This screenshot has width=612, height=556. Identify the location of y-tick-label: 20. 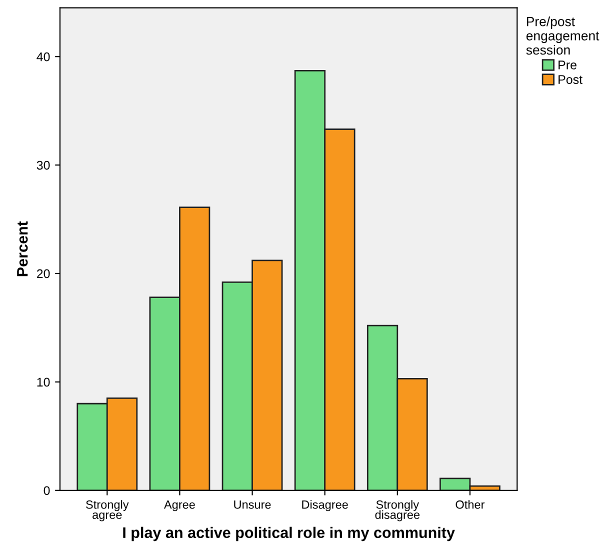
(43, 273).